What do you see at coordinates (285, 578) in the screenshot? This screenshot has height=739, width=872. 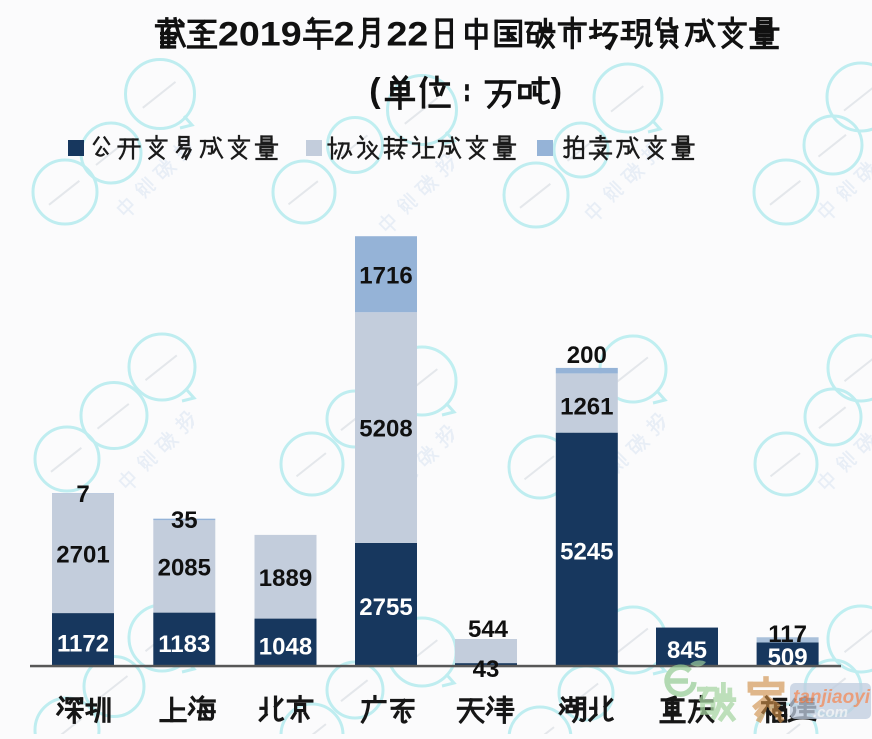 I see `svg-text: 1889` at bounding box center [285, 578].